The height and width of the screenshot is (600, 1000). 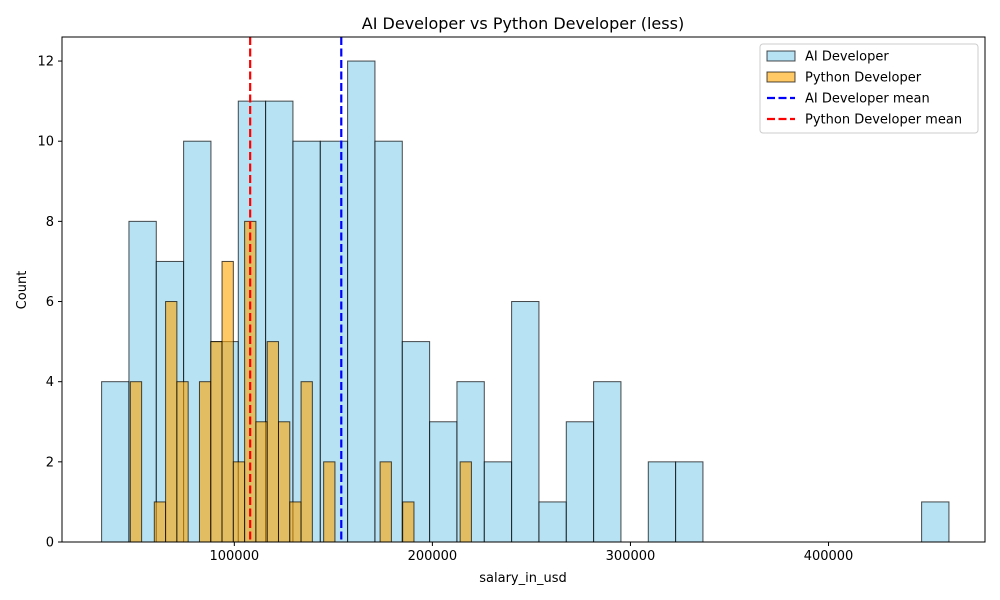 I want to click on y-tick-label: 0, so click(x=50, y=543).